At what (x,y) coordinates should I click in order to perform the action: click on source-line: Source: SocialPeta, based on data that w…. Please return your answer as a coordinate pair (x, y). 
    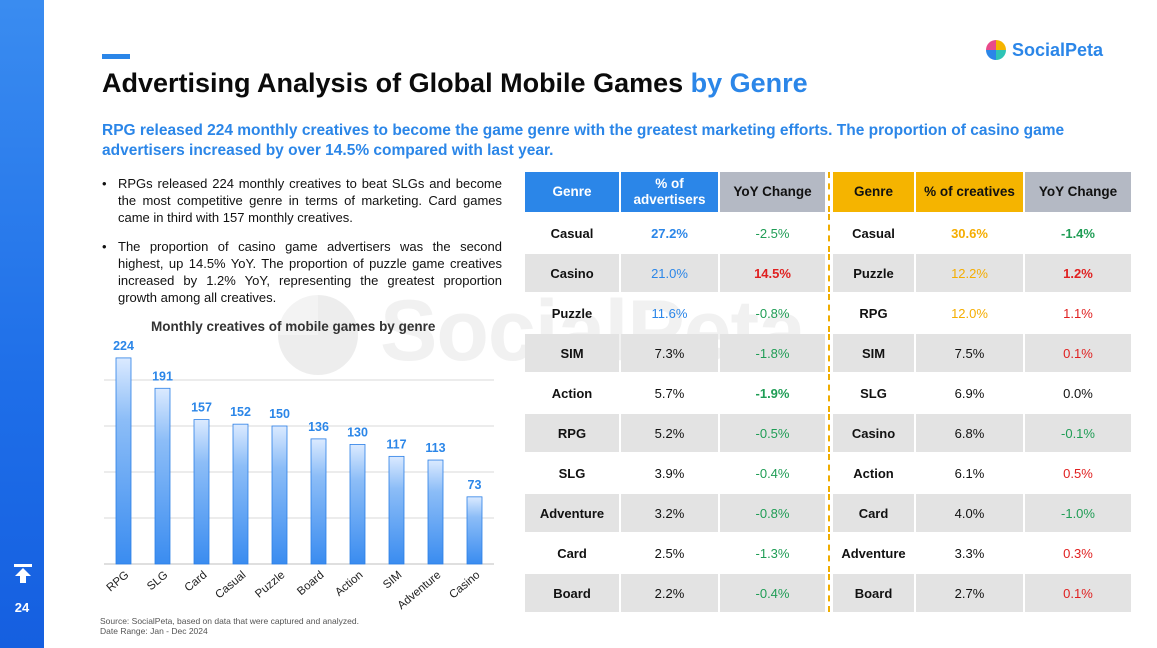
    Looking at the image, I should click on (229, 621).